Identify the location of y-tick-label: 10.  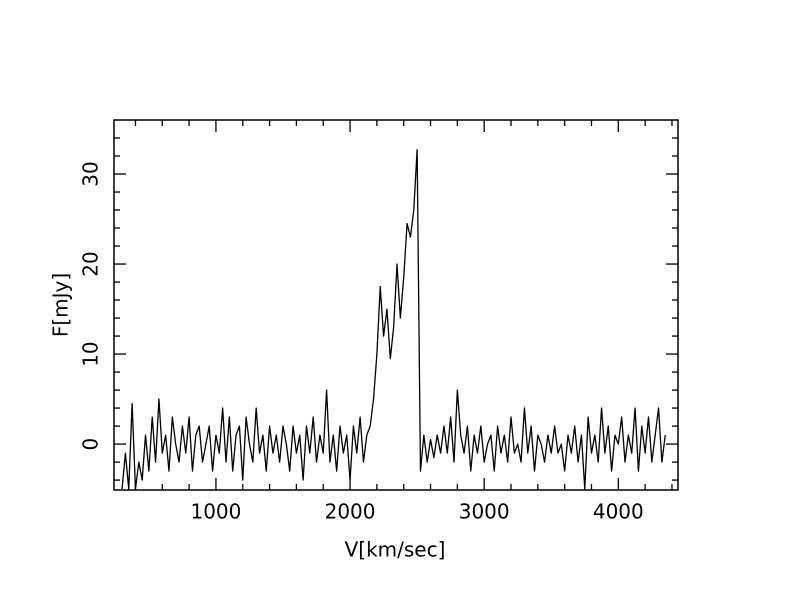
(91, 353).